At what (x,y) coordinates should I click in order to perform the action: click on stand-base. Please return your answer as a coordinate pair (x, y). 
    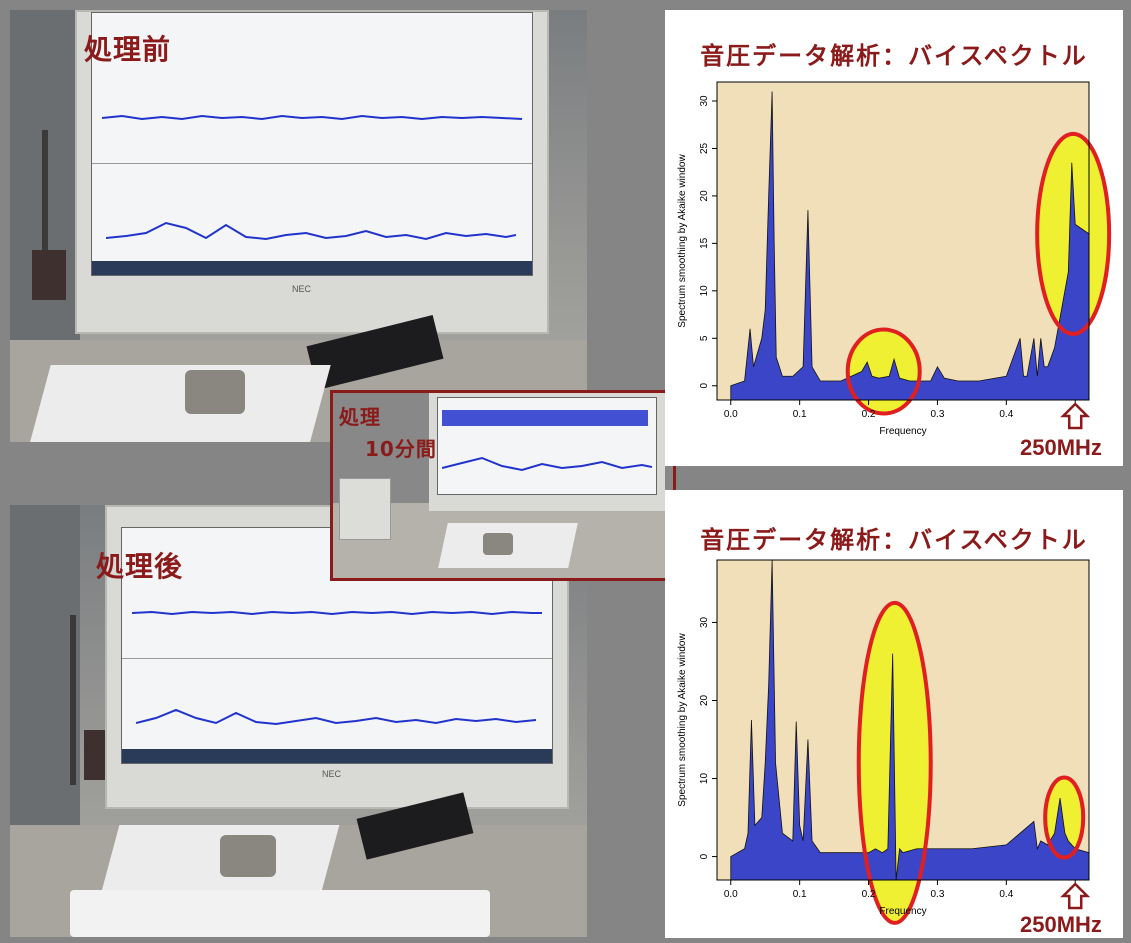
    Looking at the image, I should click on (49, 275).